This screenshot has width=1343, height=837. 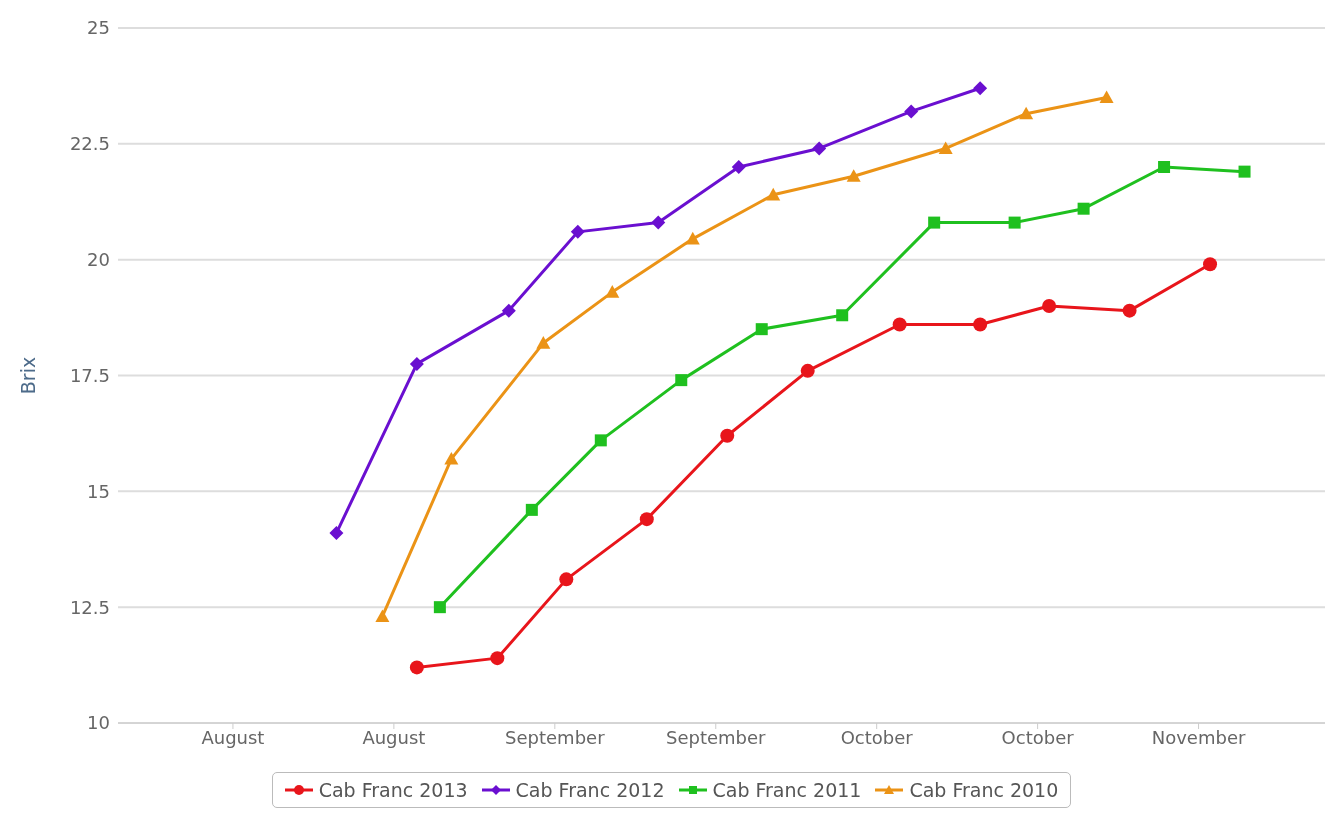 What do you see at coordinates (98, 723) in the screenshot?
I see `y-tick-label: 10` at bounding box center [98, 723].